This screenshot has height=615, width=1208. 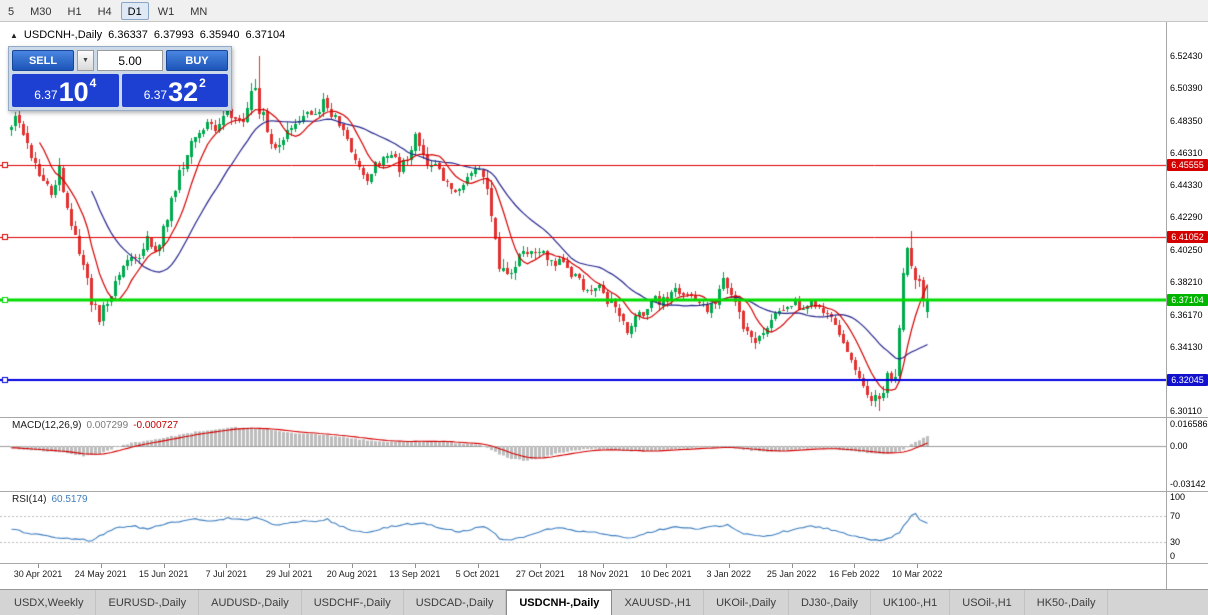 I want to click on chart-symbol-label: USDCNH-,Daily, so click(x=63, y=35).